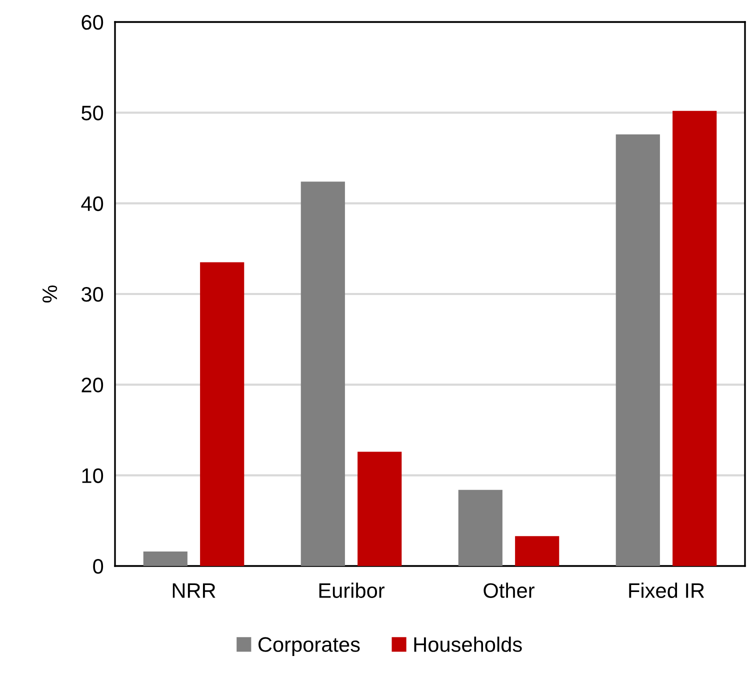 The image size is (748, 673). Describe the element at coordinates (309, 646) in the screenshot. I see `legend-label: Corporates` at that location.